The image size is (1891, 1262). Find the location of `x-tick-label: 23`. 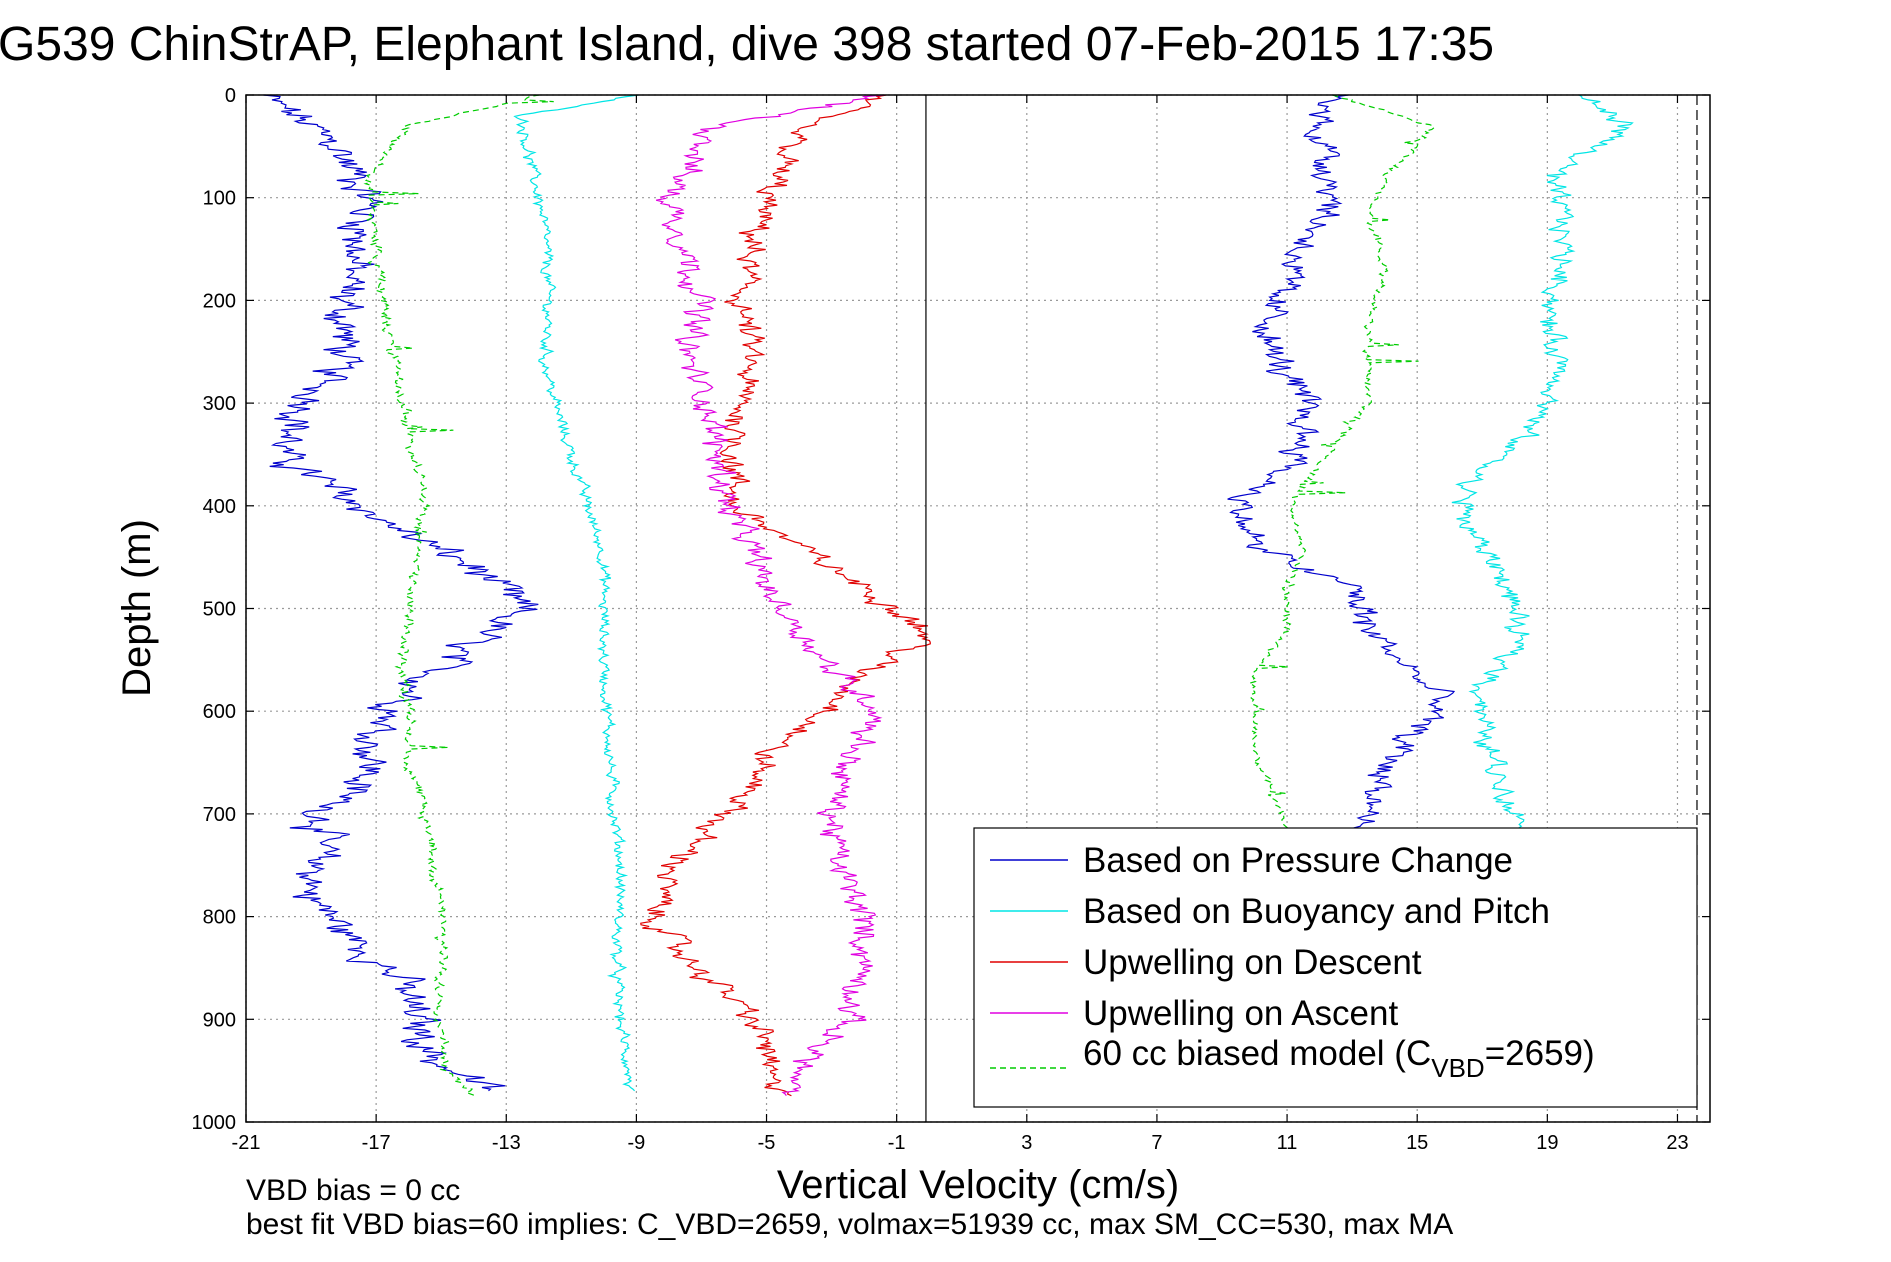

x-tick-label: 23 is located at coordinates (1677, 1143).